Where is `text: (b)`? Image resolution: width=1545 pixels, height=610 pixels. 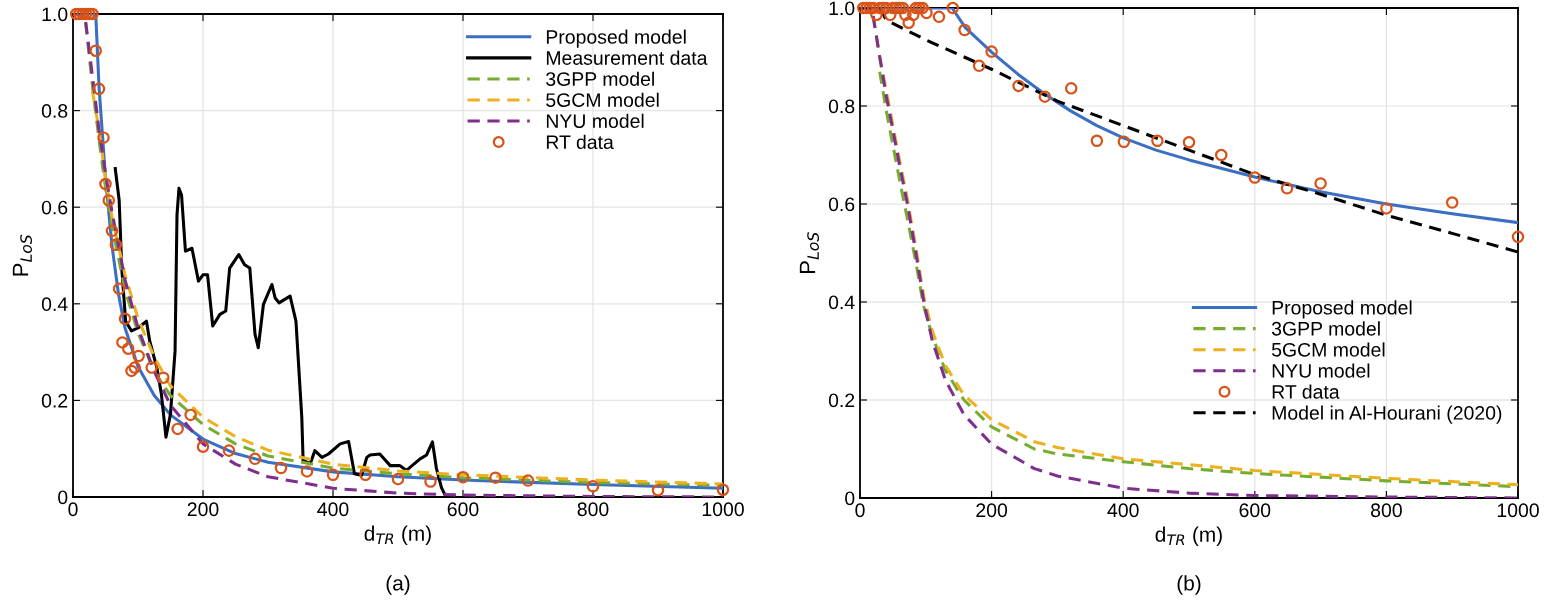
text: (b) is located at coordinates (1189, 585).